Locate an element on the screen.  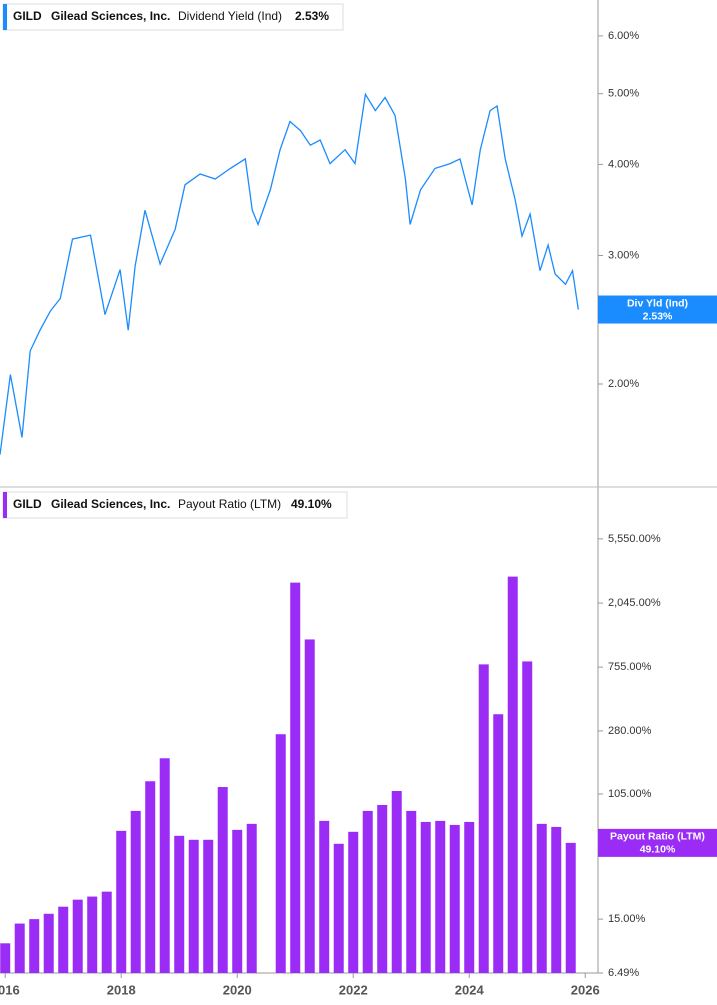
value-tag-name: Div Yld (Ind) is located at coordinates (657, 303).